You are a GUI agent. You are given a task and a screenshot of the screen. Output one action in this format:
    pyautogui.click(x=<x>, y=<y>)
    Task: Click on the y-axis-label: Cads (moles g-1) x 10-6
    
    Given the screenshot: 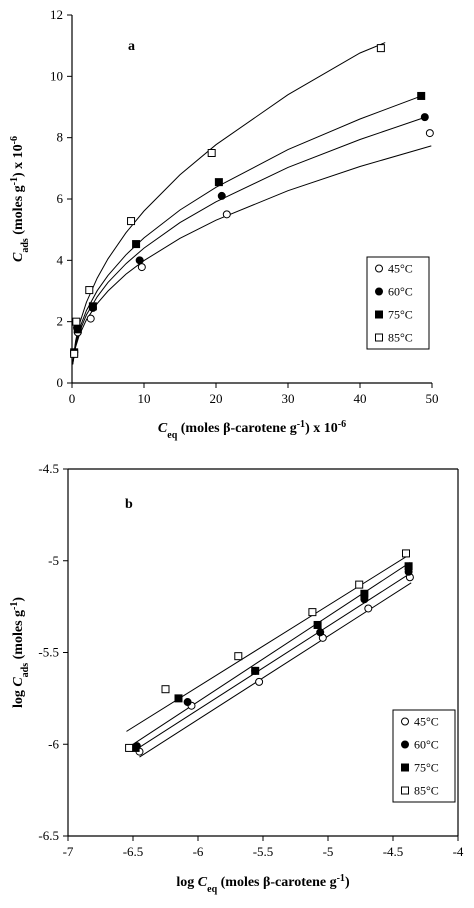 What is the action you would take?
    pyautogui.click(x=20, y=199)
    